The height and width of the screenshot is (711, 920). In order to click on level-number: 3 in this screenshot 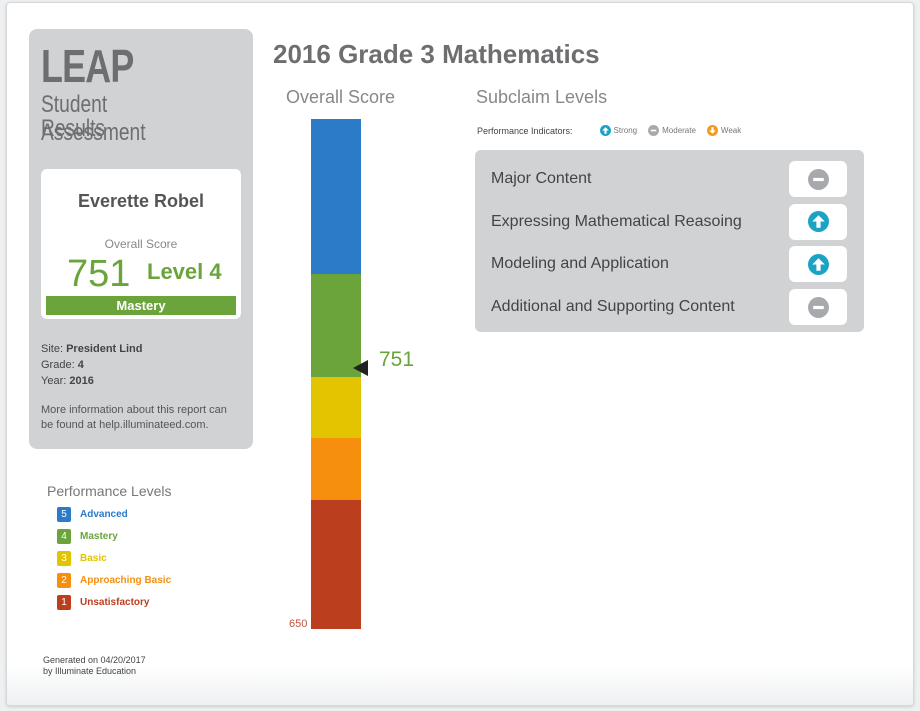, I will do `click(64, 558)`.